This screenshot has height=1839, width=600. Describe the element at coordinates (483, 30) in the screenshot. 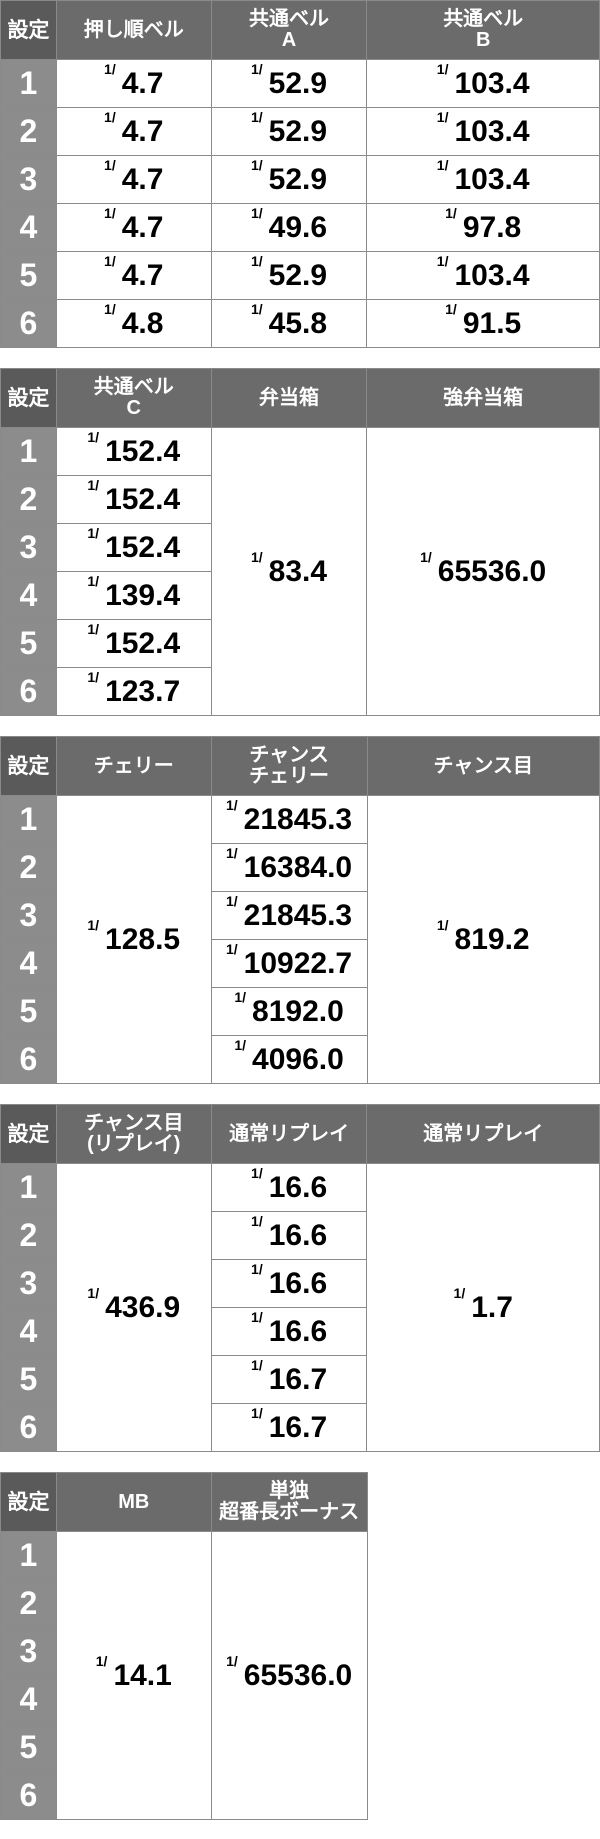

I see `column-header: 共通ベル B` at that location.